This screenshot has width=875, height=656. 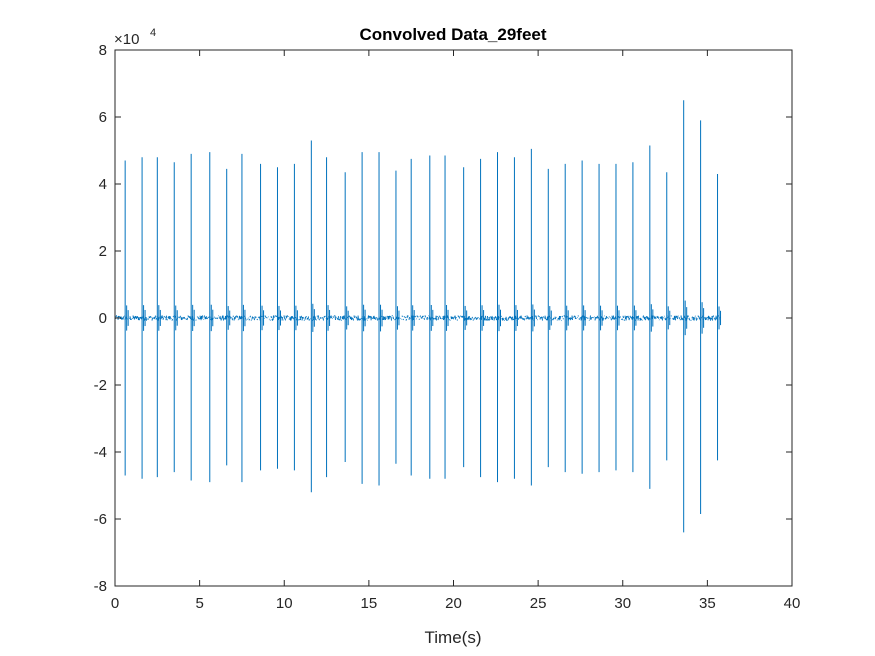 What do you see at coordinates (538, 603) in the screenshot?
I see `x-tick-label: 25` at bounding box center [538, 603].